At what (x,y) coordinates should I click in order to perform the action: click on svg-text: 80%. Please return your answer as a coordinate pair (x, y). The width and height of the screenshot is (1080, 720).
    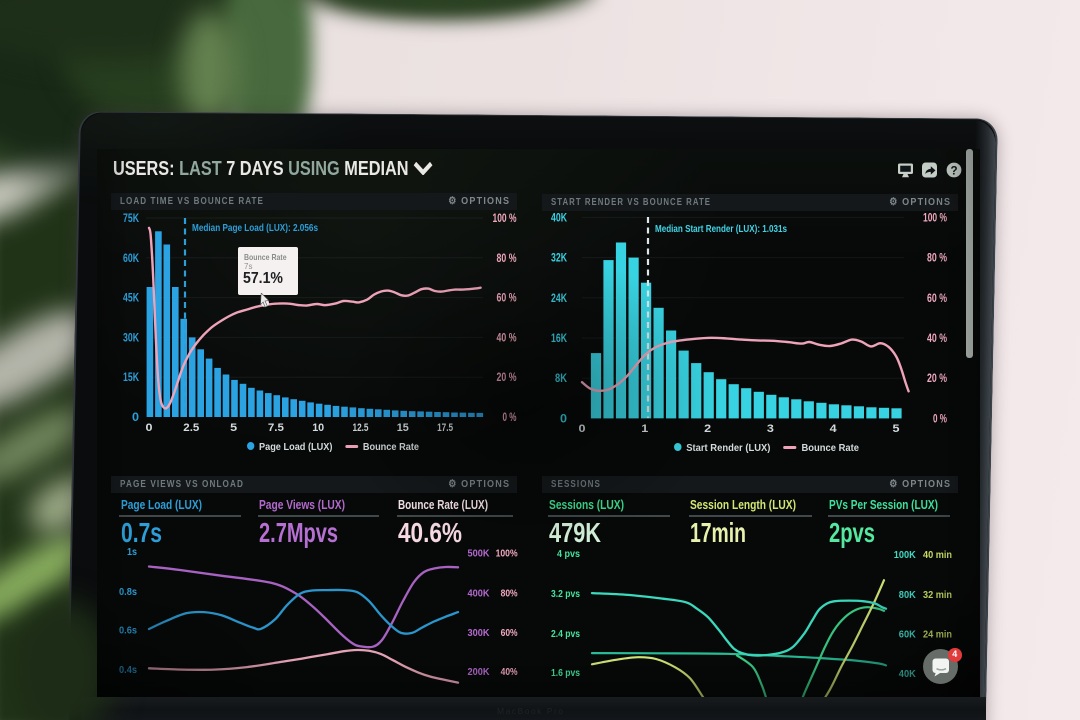
    Looking at the image, I should click on (510, 594).